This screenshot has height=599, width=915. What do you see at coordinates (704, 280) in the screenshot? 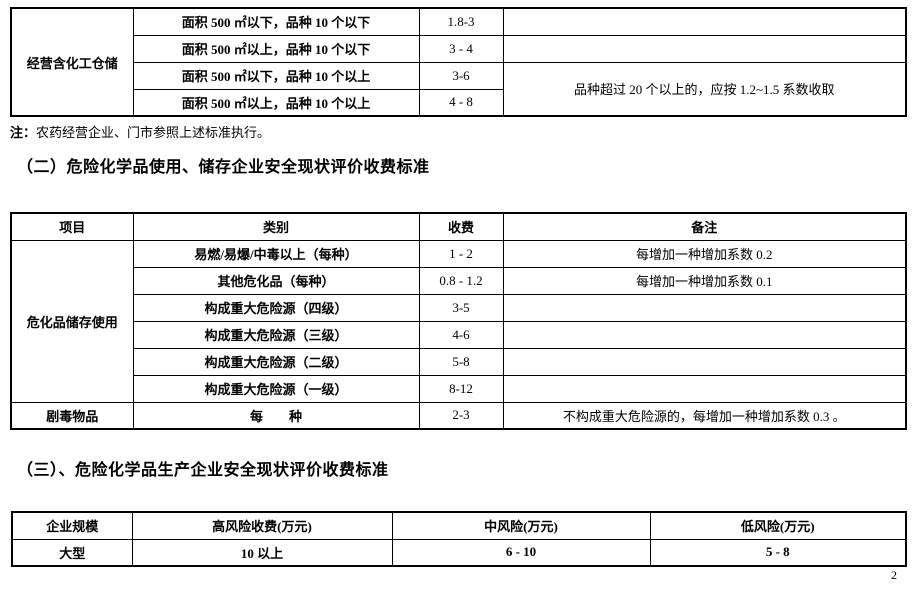
I see `table2-row2-remark: 每增加一种增加系数 0.1` at bounding box center [704, 280].